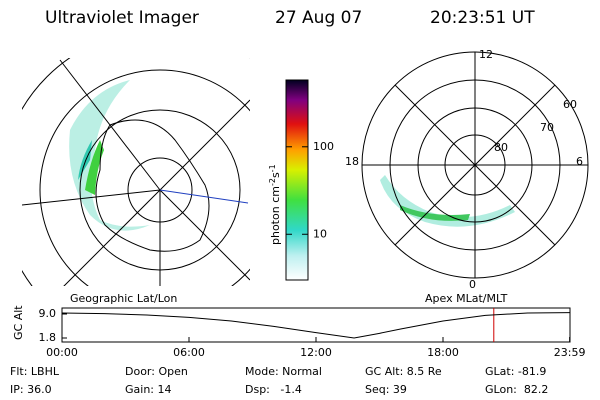 This screenshot has height=400, width=600. I want to click on colorbar, so click(297, 180).